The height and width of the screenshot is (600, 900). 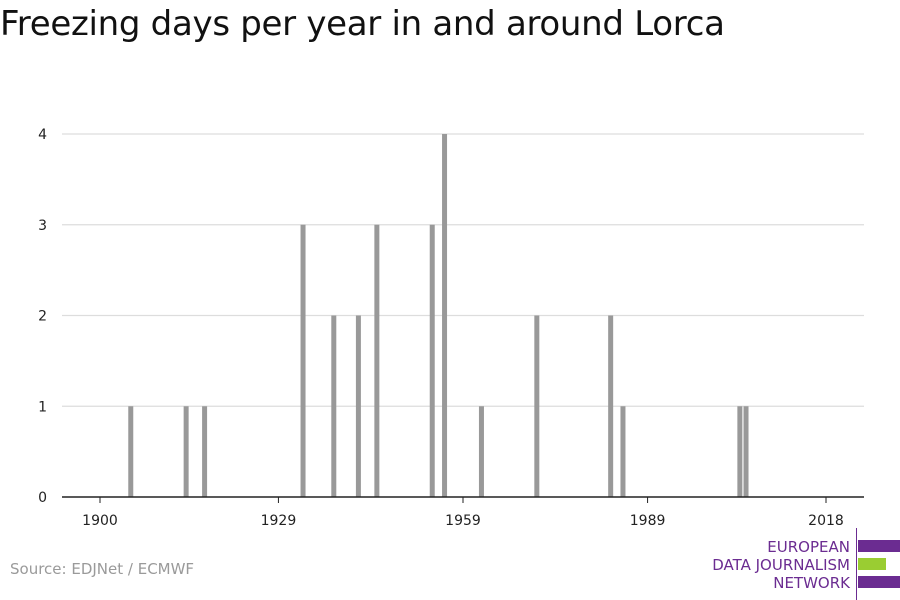 What do you see at coordinates (826, 521) in the screenshot?
I see `x-tick-label: 2018` at bounding box center [826, 521].